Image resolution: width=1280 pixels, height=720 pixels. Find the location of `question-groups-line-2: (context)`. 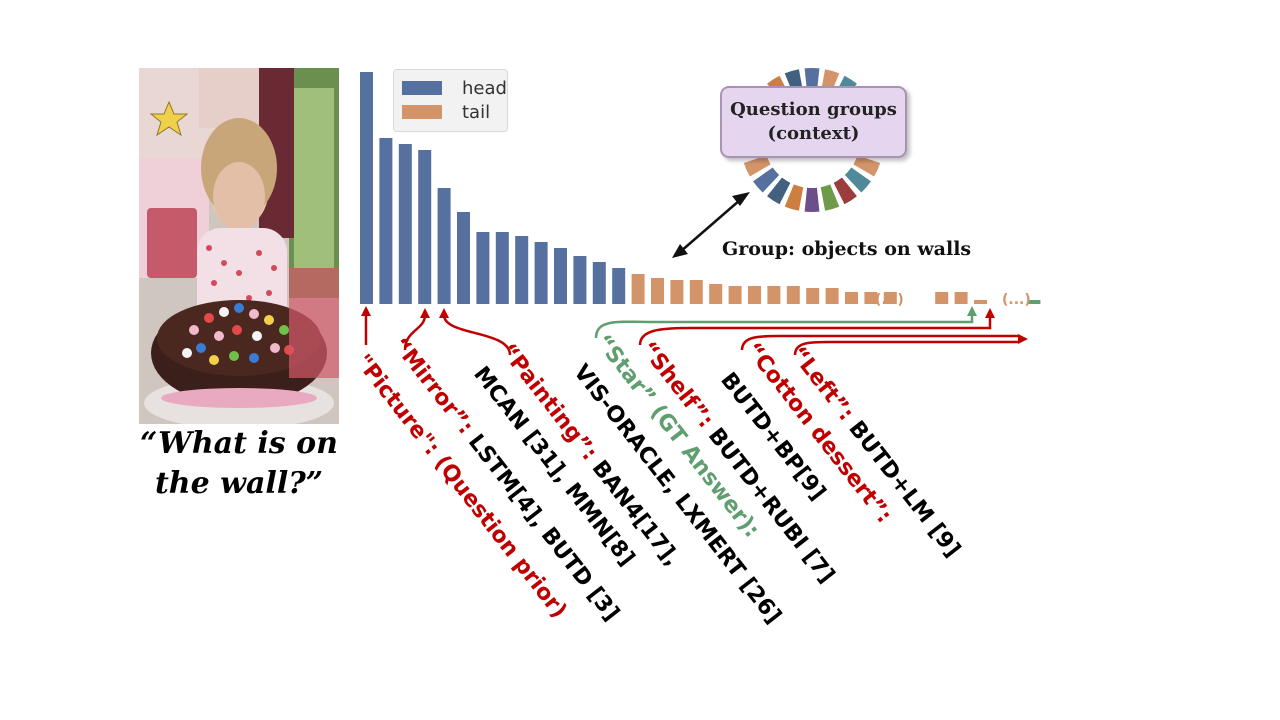

question-groups-line-2: (context) is located at coordinates (813, 133).